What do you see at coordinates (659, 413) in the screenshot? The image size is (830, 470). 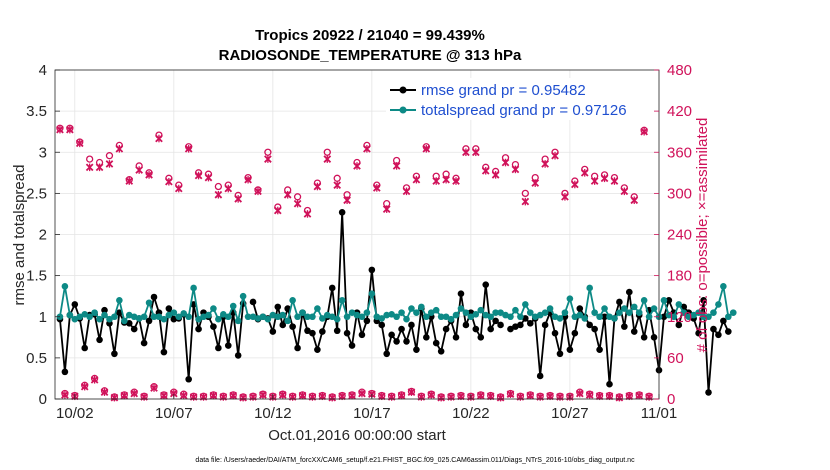 I see `x-tick-label: 11/01` at bounding box center [659, 413].